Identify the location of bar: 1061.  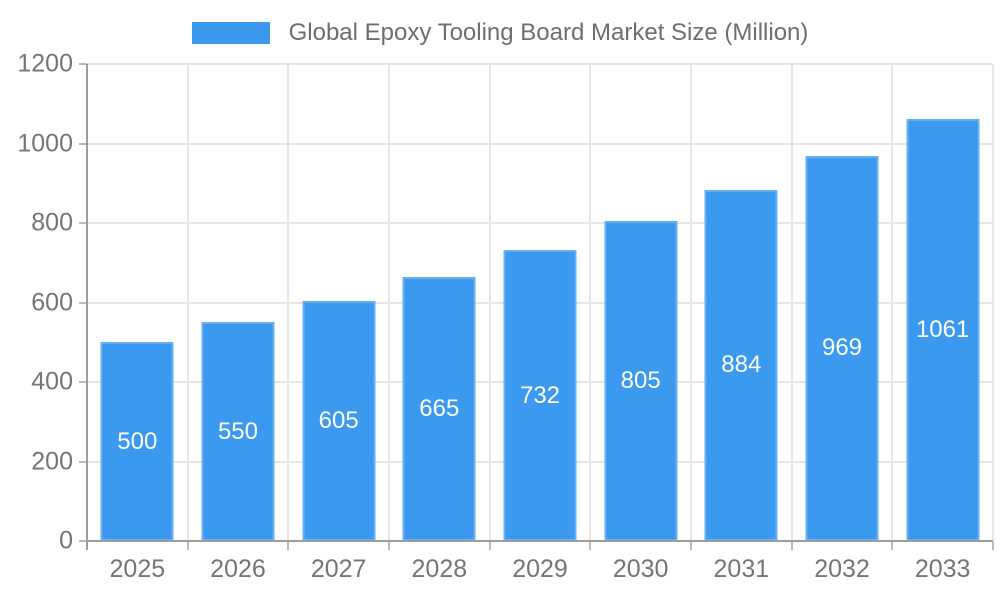
(943, 330).